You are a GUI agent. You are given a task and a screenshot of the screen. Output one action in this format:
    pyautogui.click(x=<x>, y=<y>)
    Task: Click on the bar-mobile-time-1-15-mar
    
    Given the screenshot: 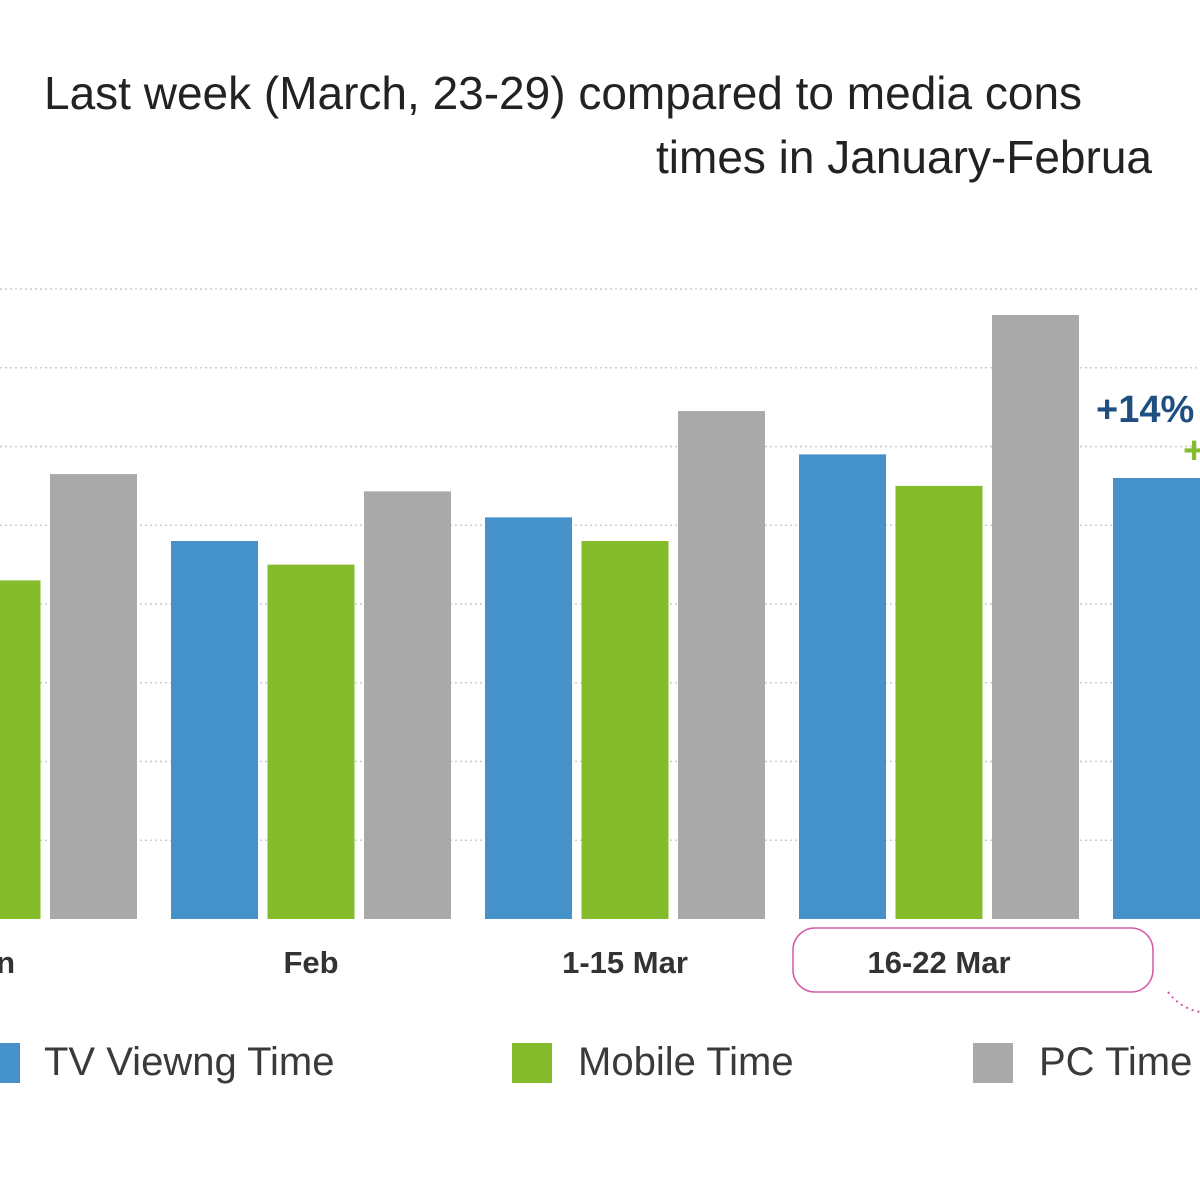 What is the action you would take?
    pyautogui.click(x=625, y=730)
    